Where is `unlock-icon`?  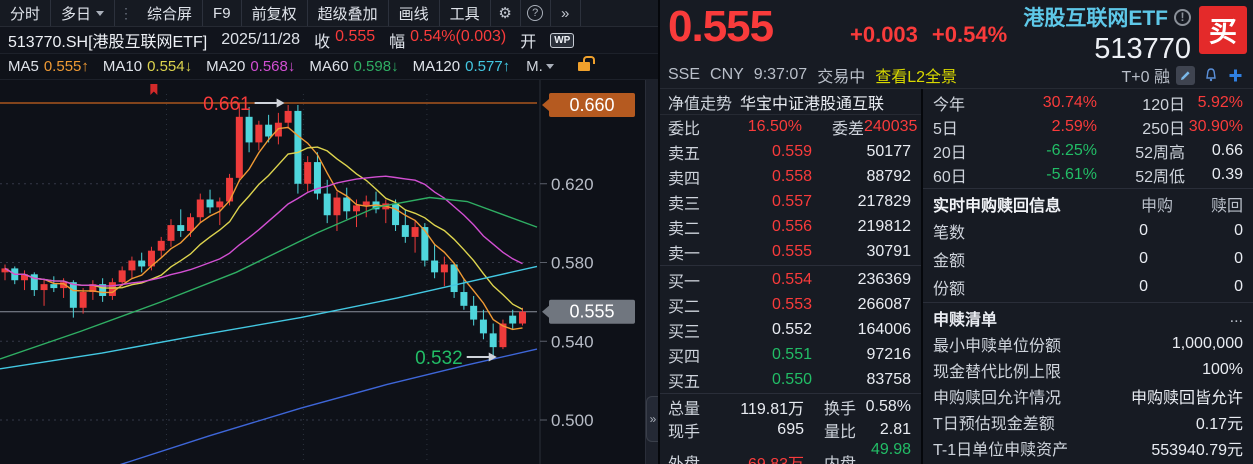 unlock-icon is located at coordinates (586, 63).